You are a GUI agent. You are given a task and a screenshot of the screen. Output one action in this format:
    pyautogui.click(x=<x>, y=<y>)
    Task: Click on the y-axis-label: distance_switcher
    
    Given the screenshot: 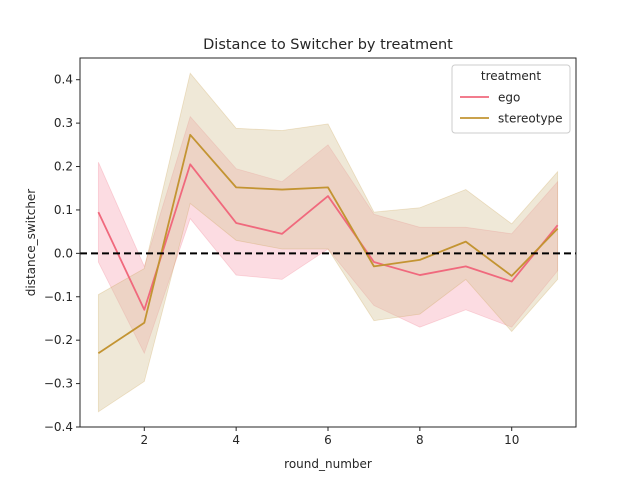 What is the action you would take?
    pyautogui.click(x=31, y=243)
    